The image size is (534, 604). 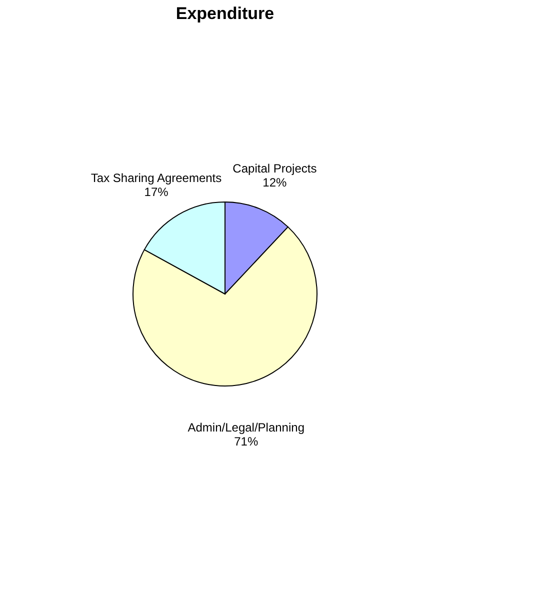 I want to click on data-label: 71%, so click(x=246, y=441).